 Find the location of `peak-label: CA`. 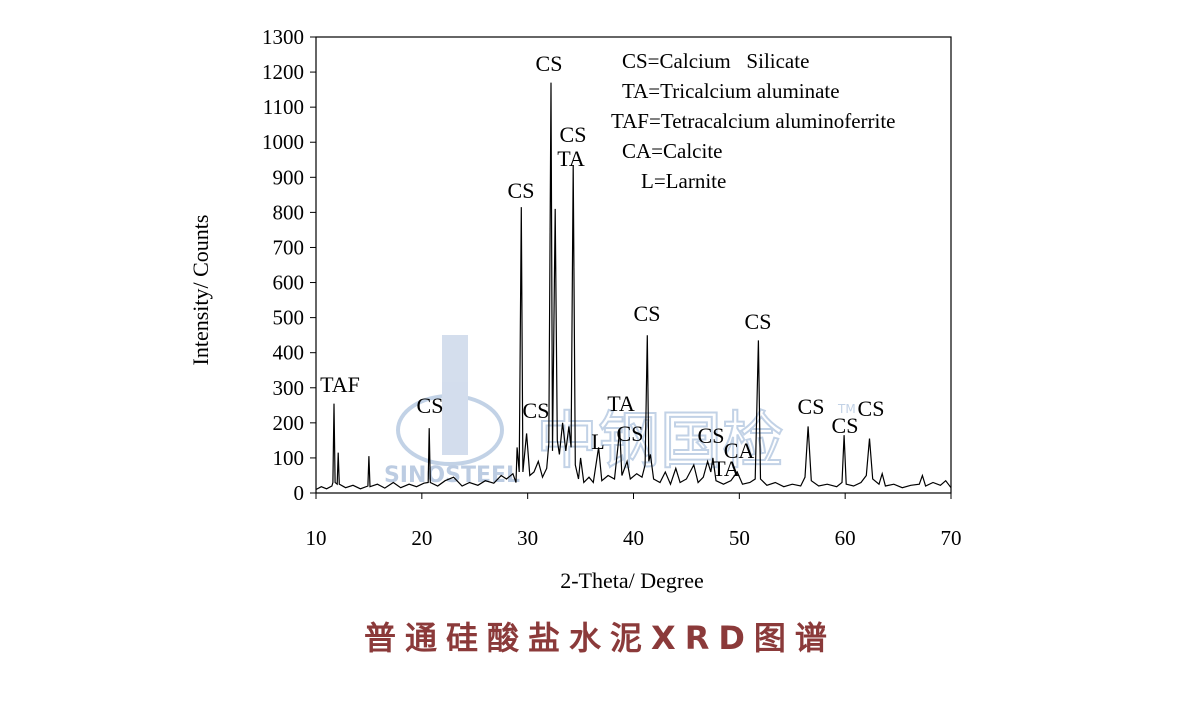

peak-label: CA is located at coordinates (739, 450).